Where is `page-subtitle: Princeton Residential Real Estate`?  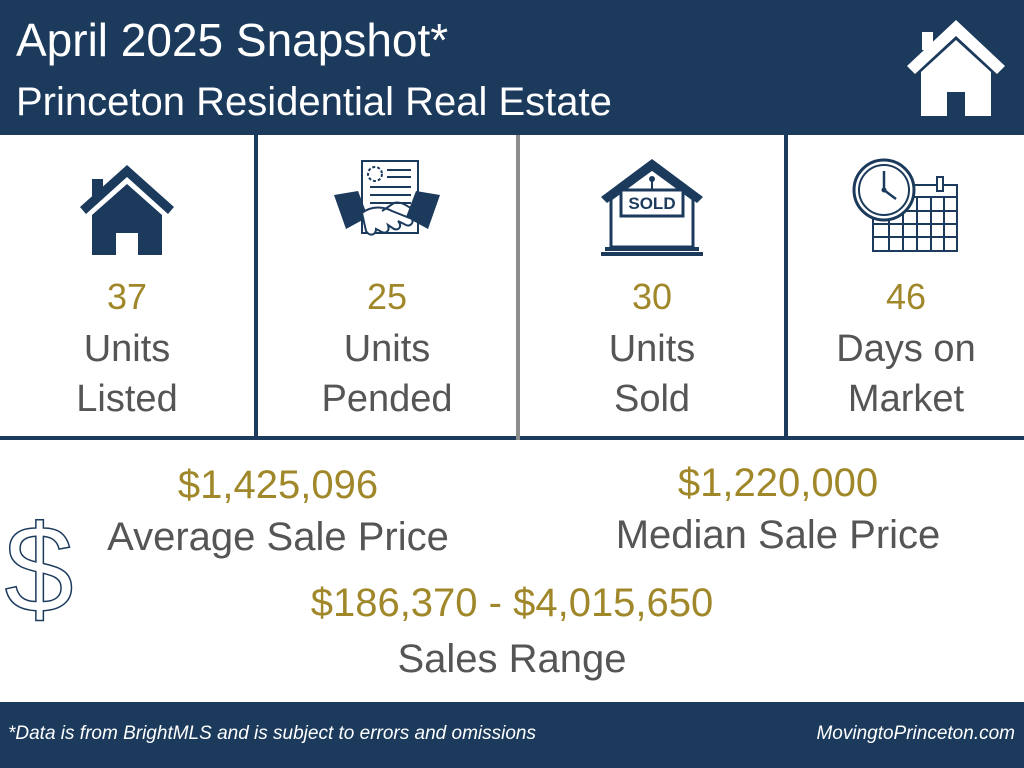 page-subtitle: Princeton Residential Real Estate is located at coordinates (314, 102).